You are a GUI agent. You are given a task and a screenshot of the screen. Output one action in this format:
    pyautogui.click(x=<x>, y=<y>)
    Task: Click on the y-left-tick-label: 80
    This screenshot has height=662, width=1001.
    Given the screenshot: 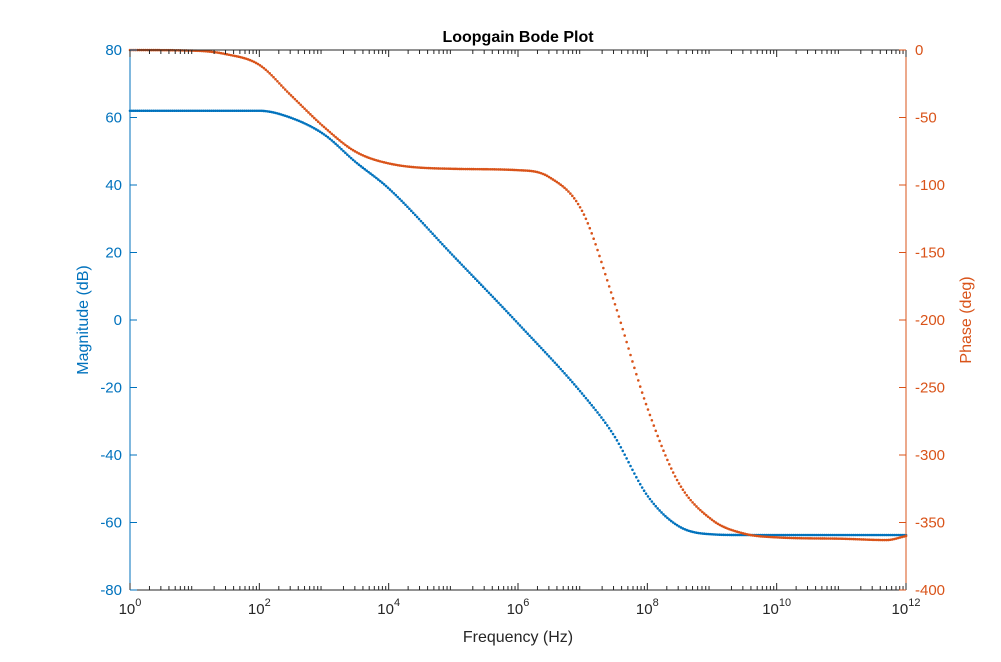 What is the action you would take?
    pyautogui.click(x=113, y=50)
    